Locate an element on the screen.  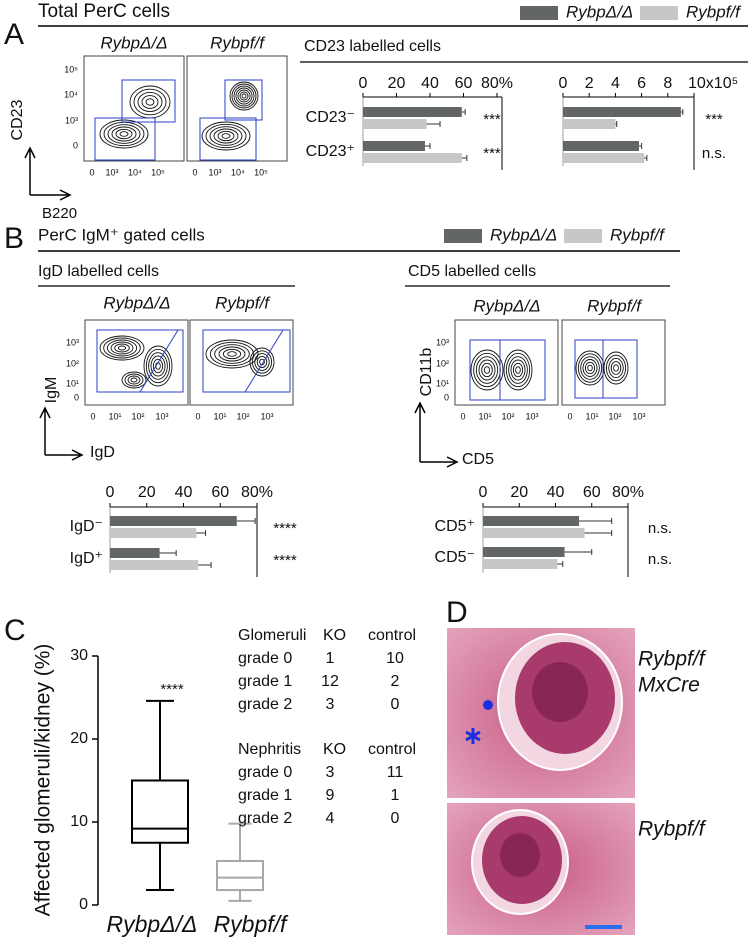
table-header: Nephritis is located at coordinates (269, 749).